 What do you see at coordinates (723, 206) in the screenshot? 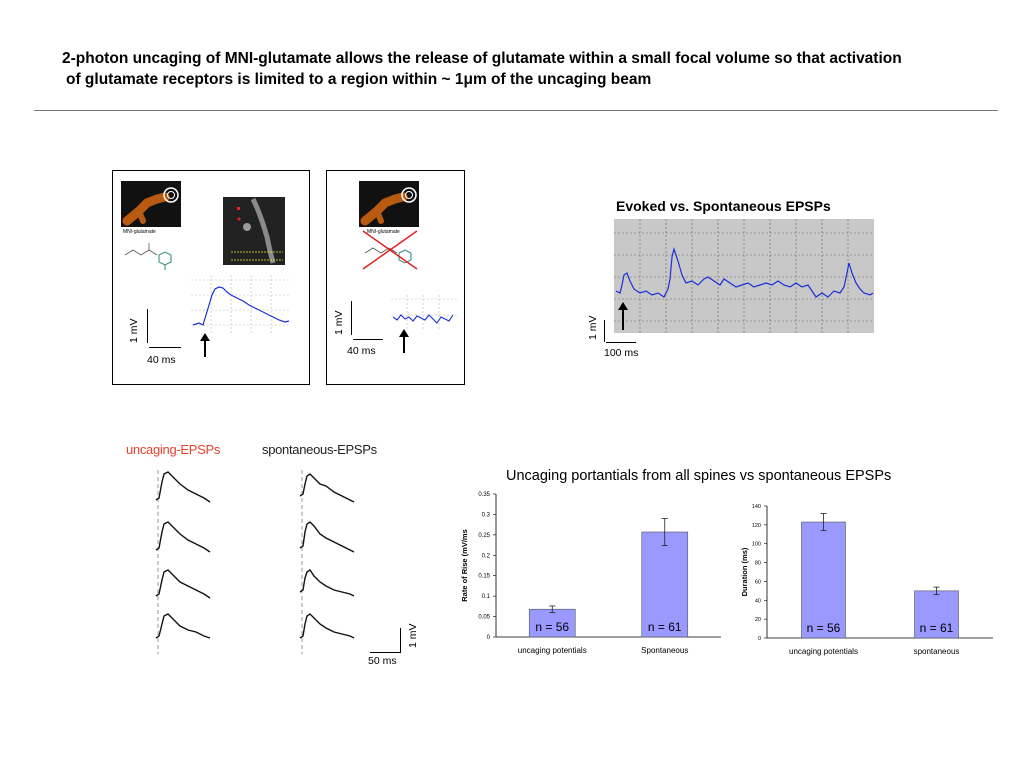
I see `evoked-title: Evoked vs. Spontaneous EPSPs` at bounding box center [723, 206].